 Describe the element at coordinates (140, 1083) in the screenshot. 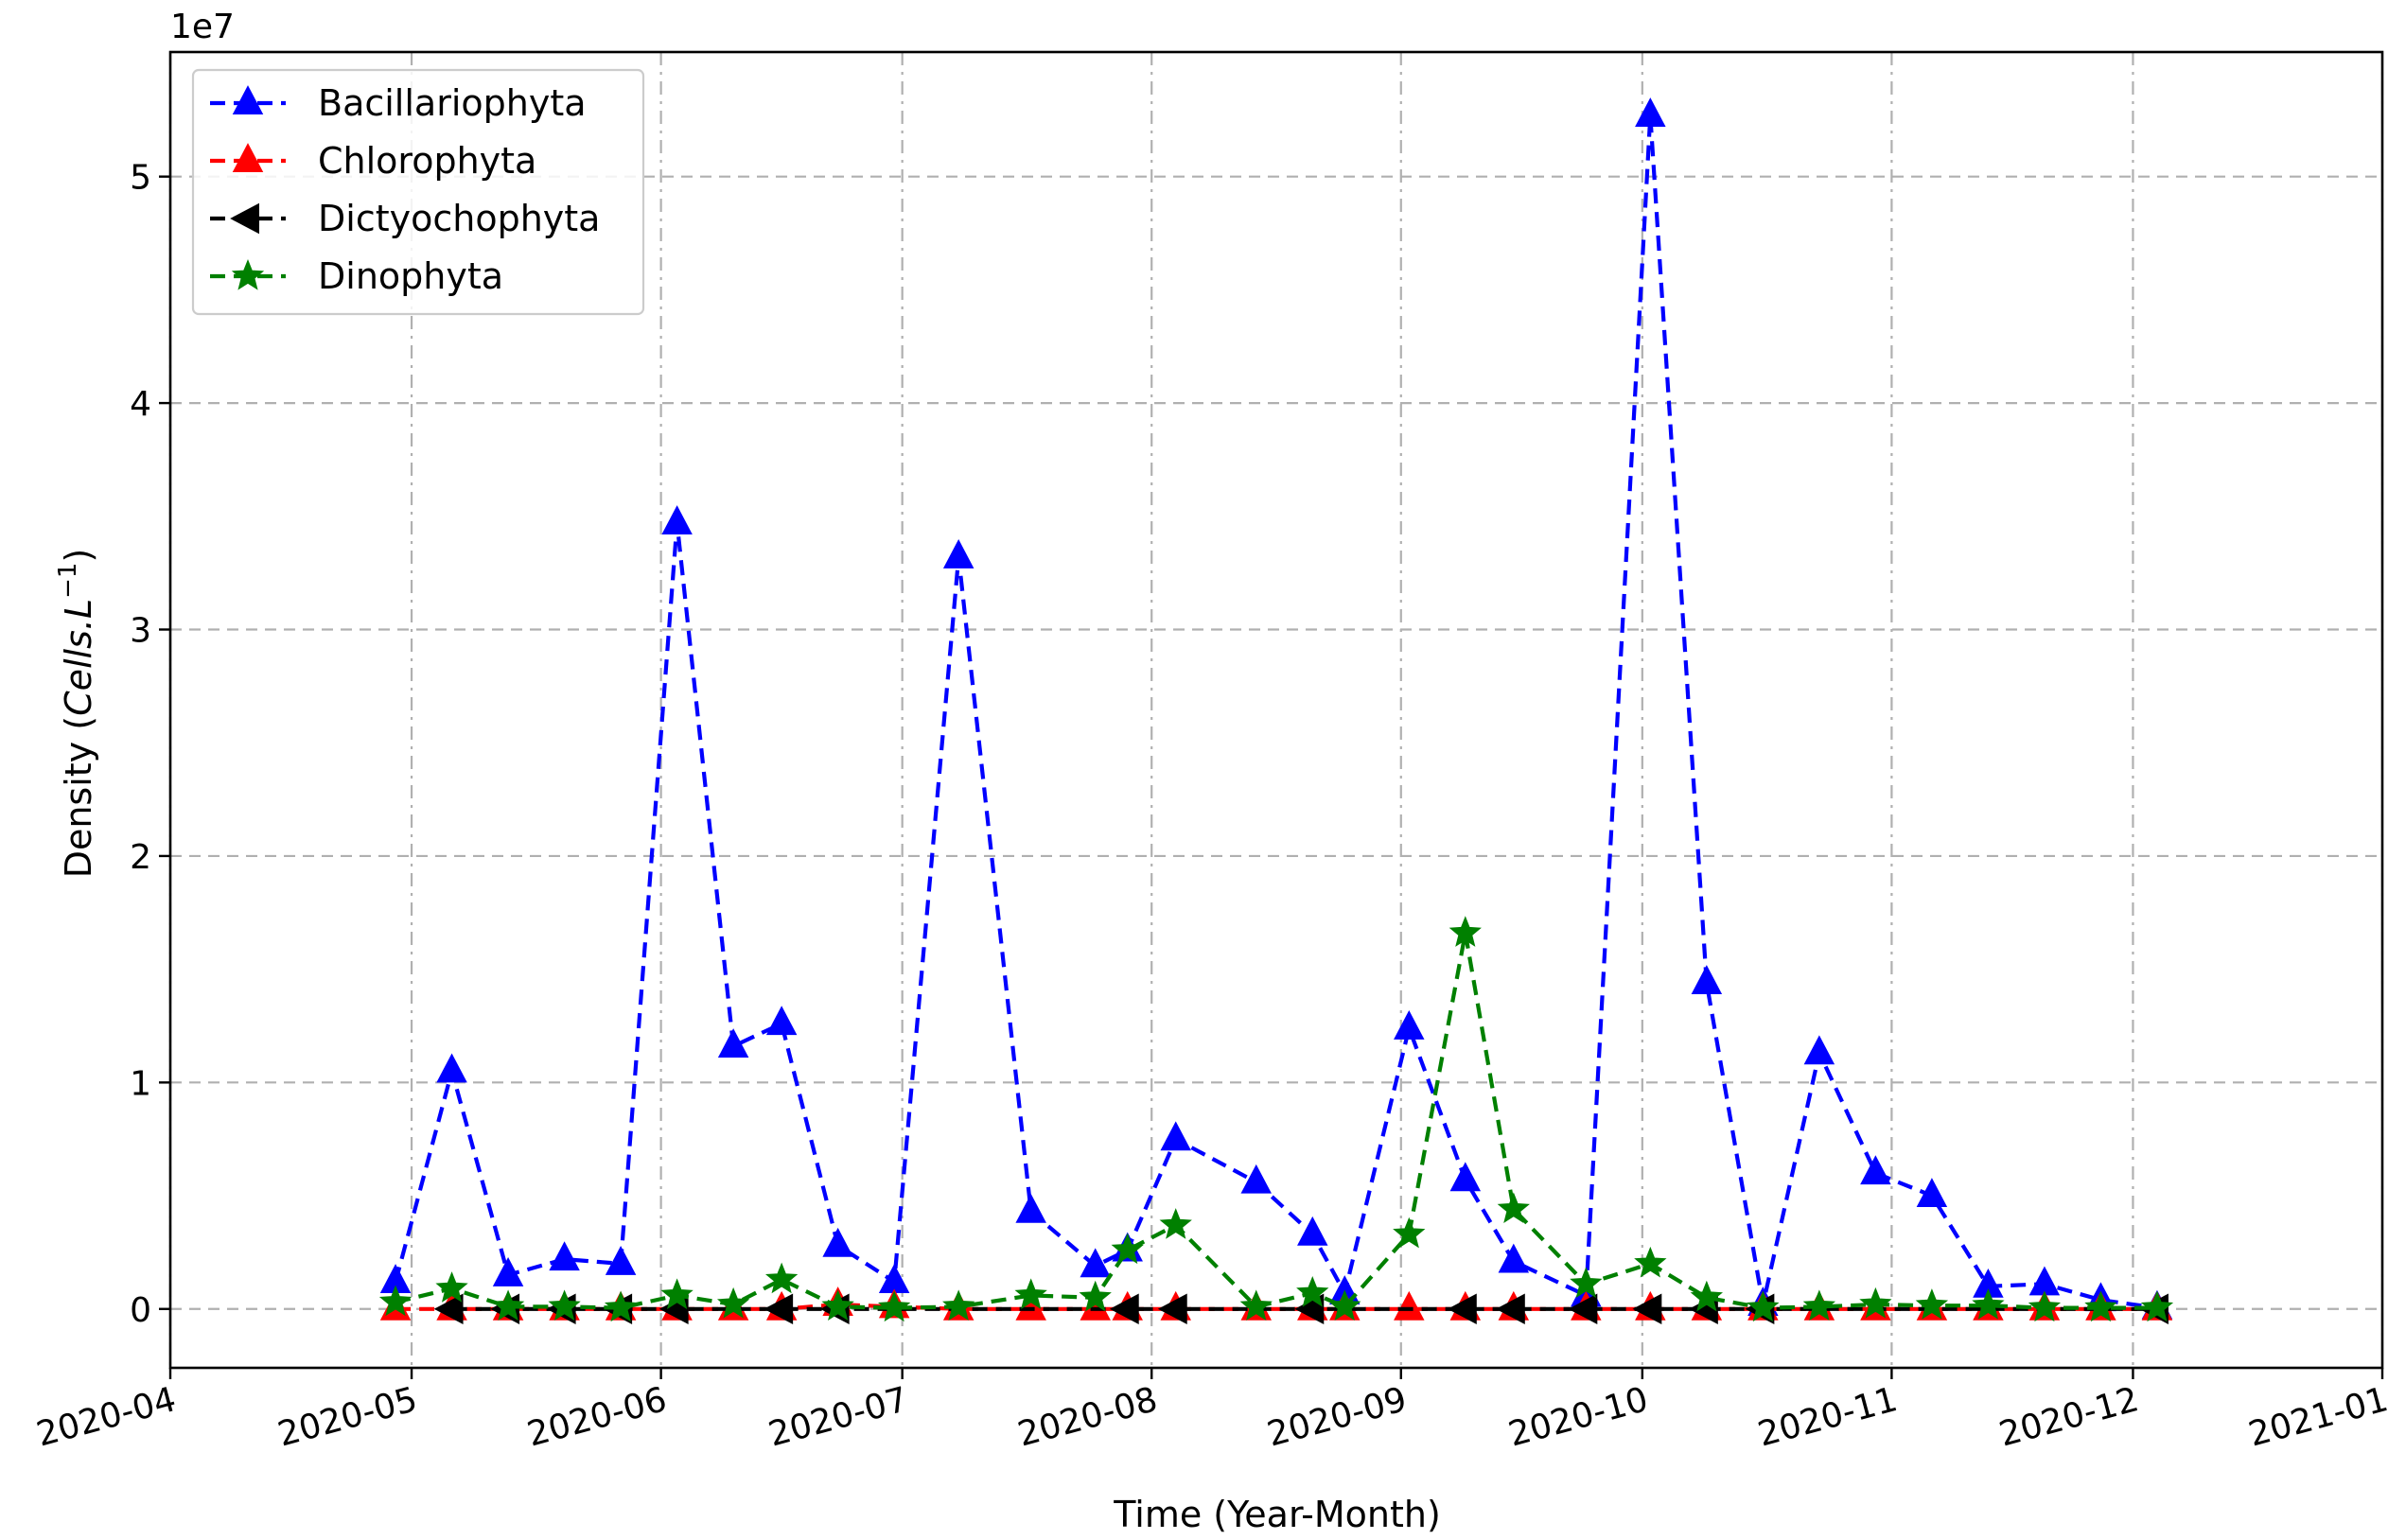

I see `y-tick-label: 1` at that location.